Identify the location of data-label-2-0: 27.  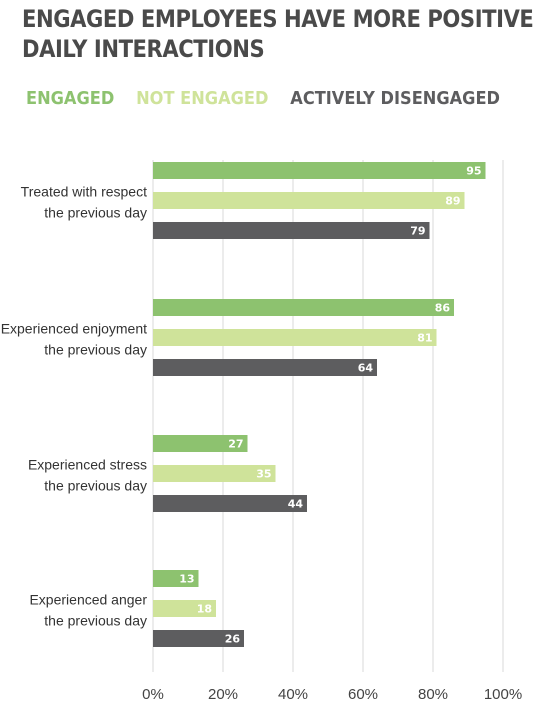
(235, 444).